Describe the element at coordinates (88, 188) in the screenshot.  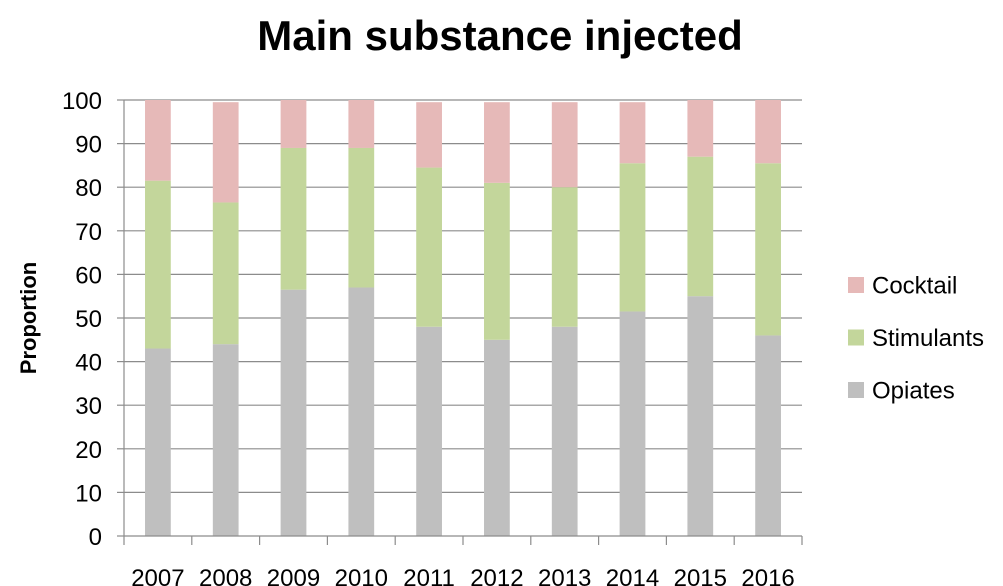
I see `y-tick-label: 80` at that location.